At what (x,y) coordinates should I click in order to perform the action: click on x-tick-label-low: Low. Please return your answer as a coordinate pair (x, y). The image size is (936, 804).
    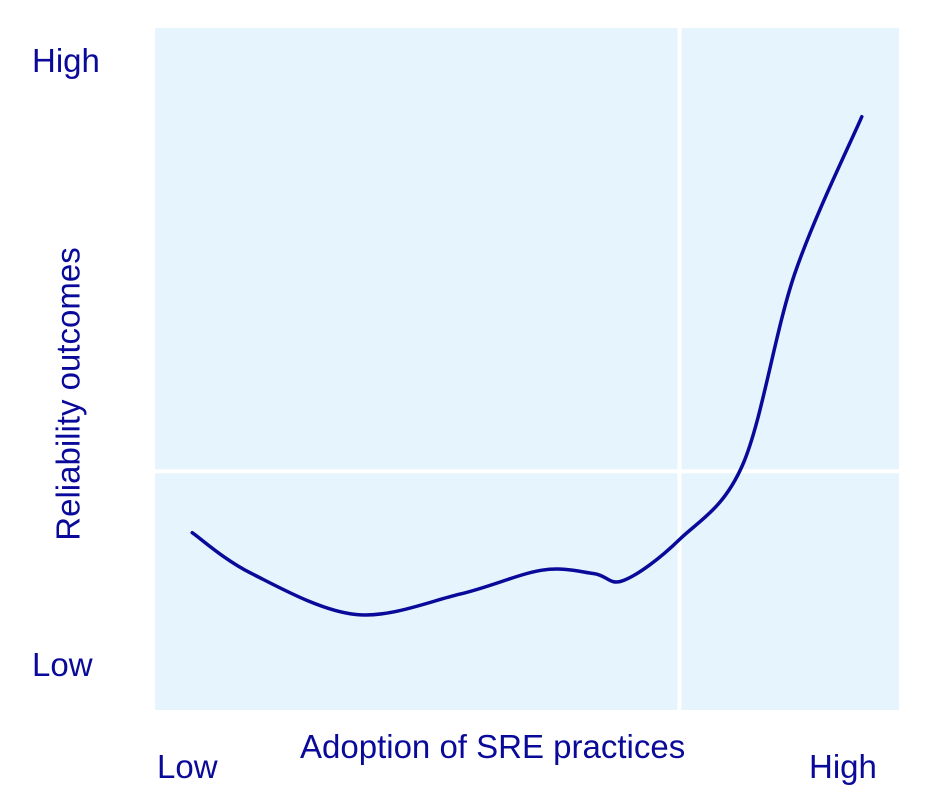
    Looking at the image, I should click on (187, 766).